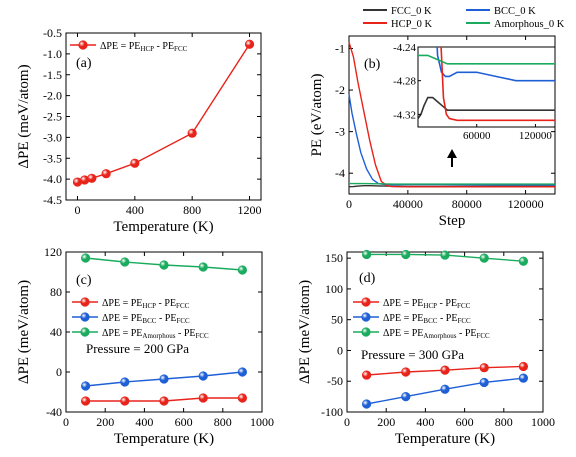 Image resolution: width=576 pixels, height=457 pixels. What do you see at coordinates (56, 332) in the screenshot?
I see `y-tick-label: 40` at bounding box center [56, 332].